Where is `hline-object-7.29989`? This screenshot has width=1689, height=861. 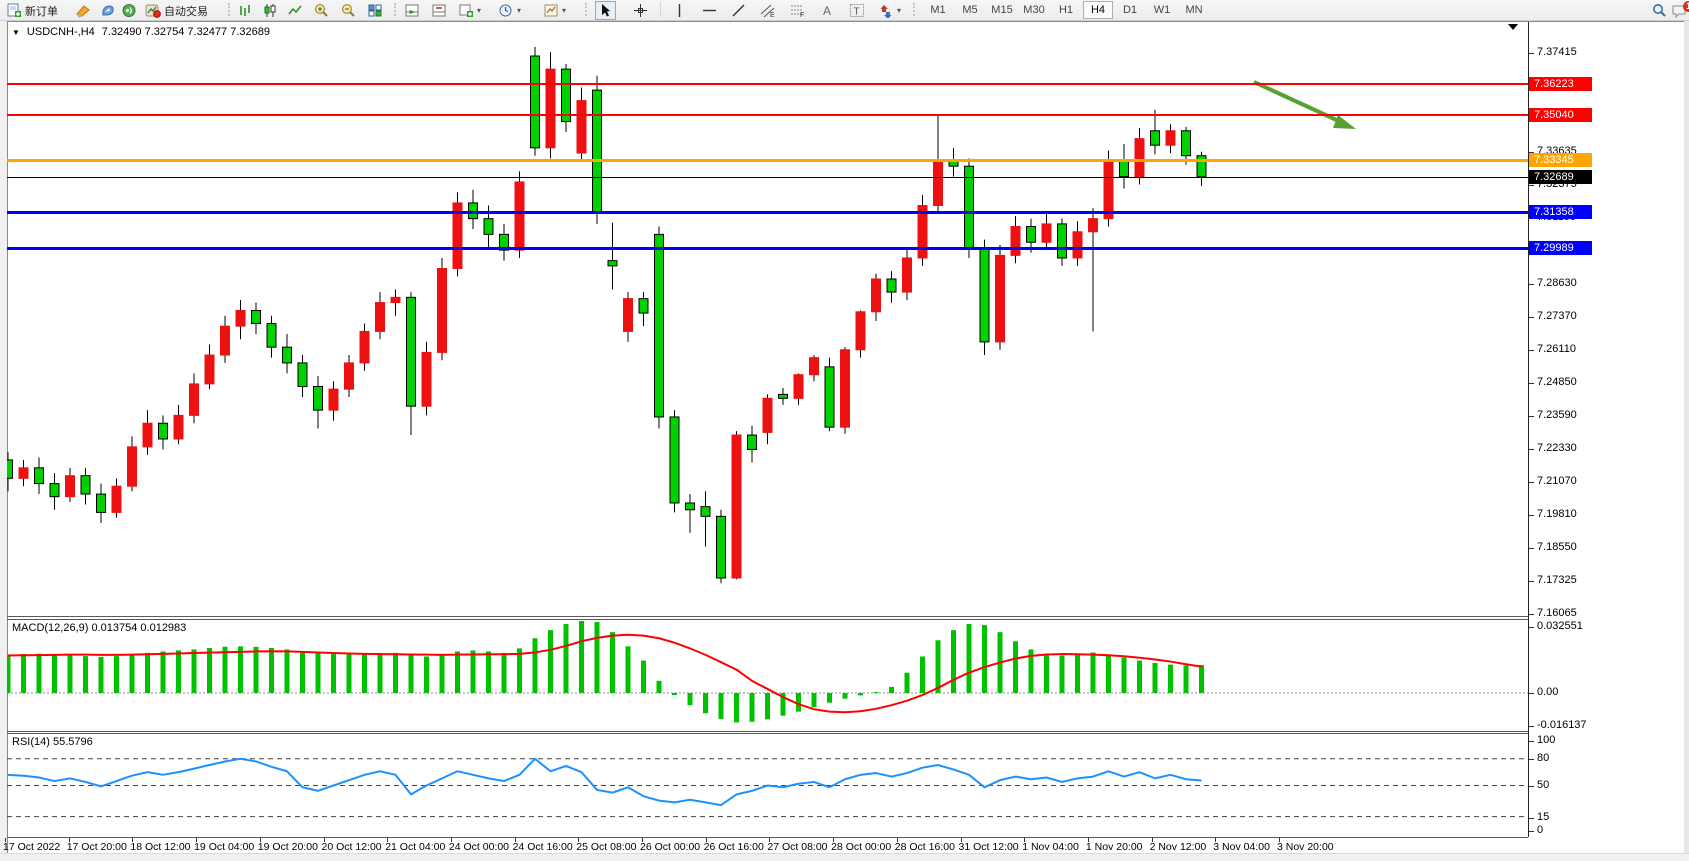 hline-object-7.29989 is located at coordinates (767, 248).